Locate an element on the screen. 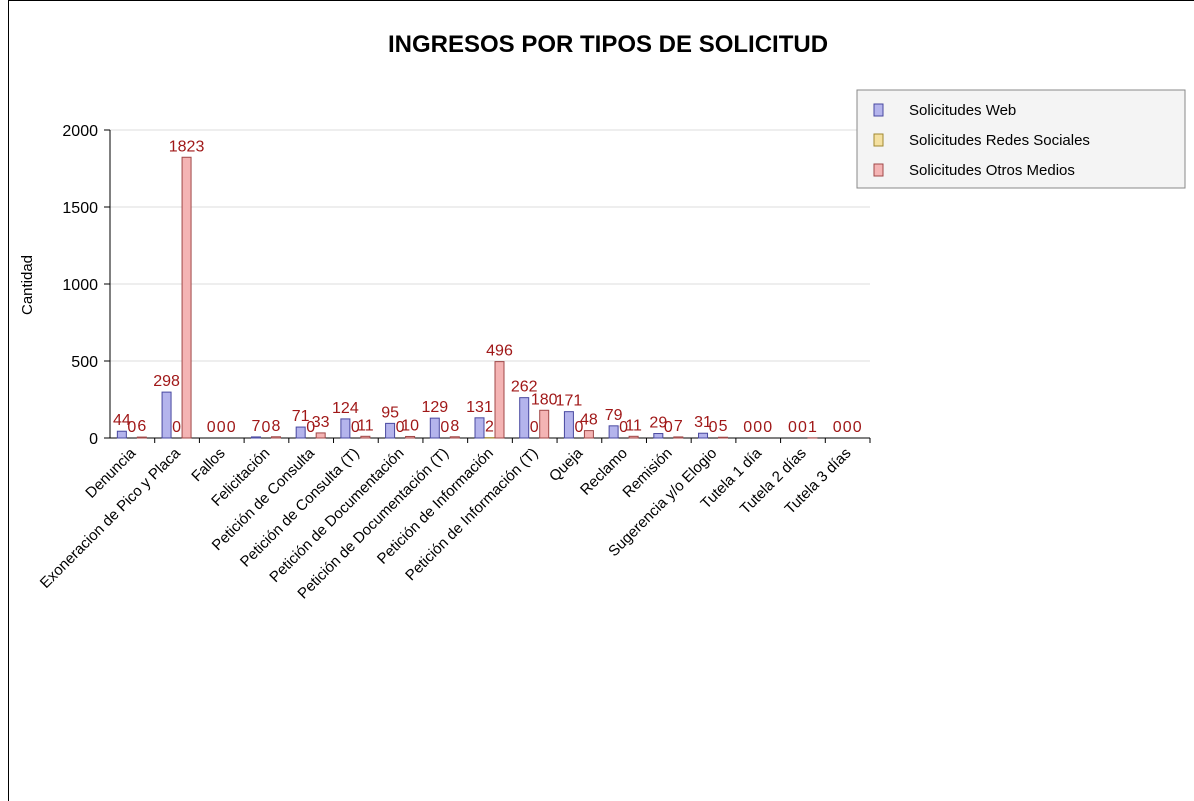 The width and height of the screenshot is (1194, 801). data-label: 131 is located at coordinates (479, 407).